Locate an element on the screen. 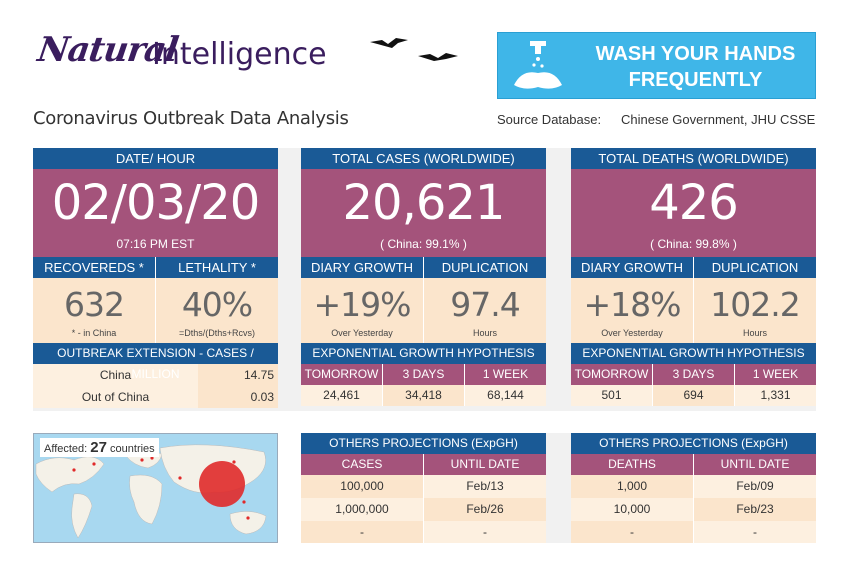  exp-val-1week: 68,144 is located at coordinates (505, 395).